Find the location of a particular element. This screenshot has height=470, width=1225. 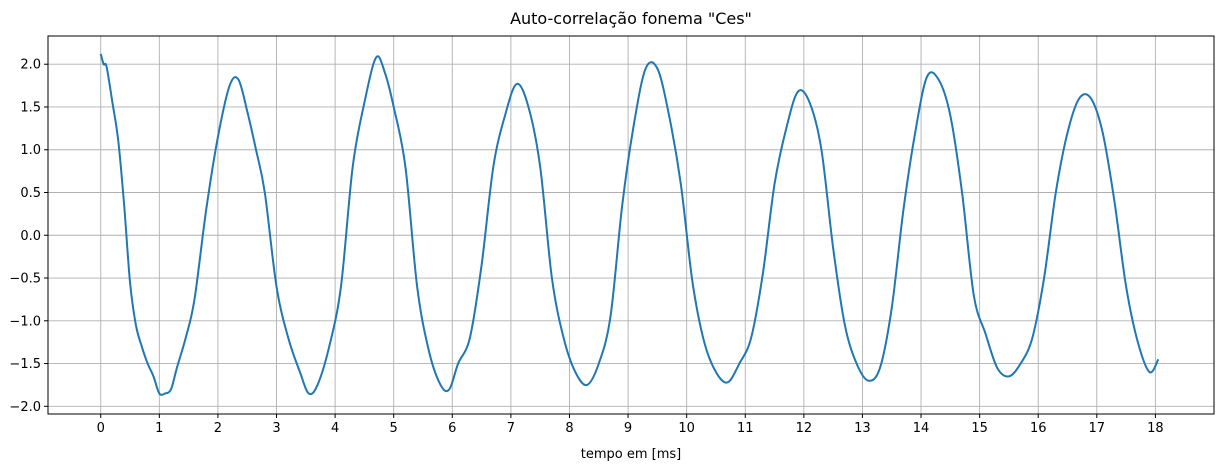

chart-title: Auto-correlação fonema "Ces" is located at coordinates (631, 18).